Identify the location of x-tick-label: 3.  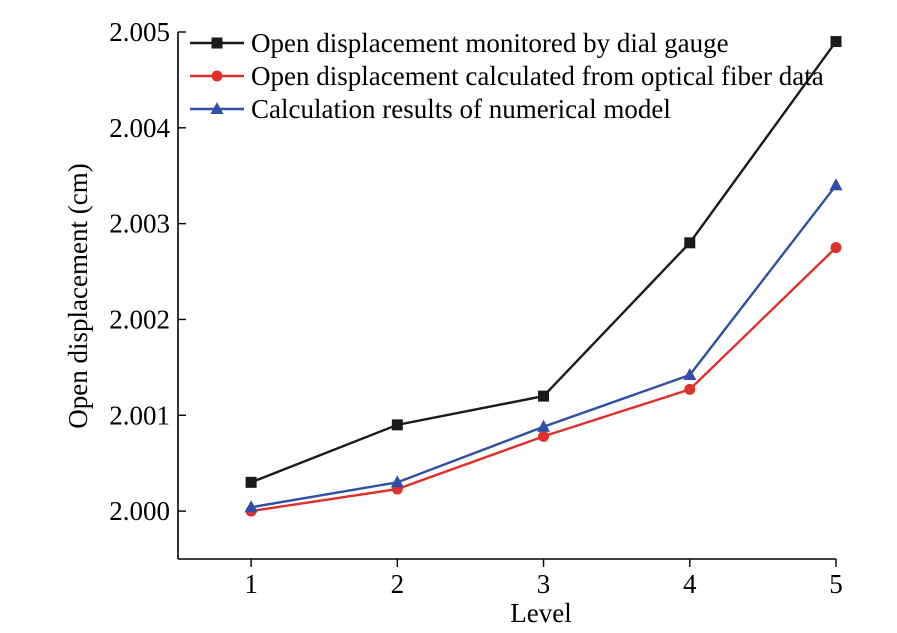
(544, 584).